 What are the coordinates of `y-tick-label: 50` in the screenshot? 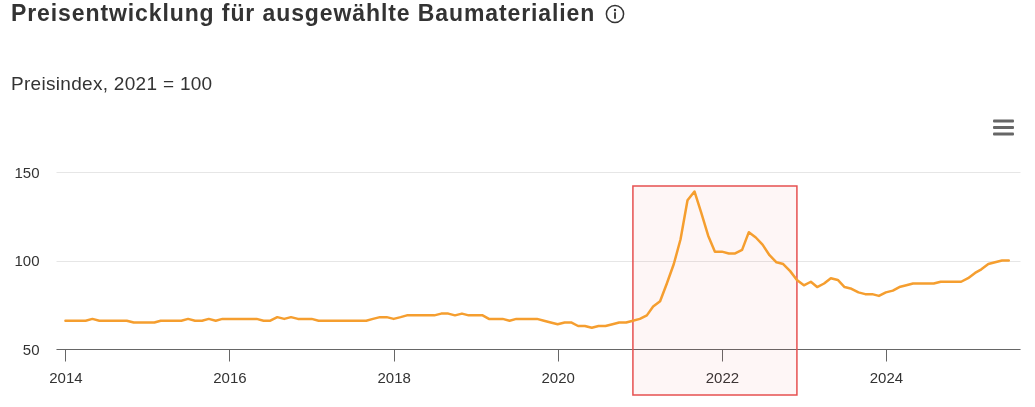 It's located at (31, 349).